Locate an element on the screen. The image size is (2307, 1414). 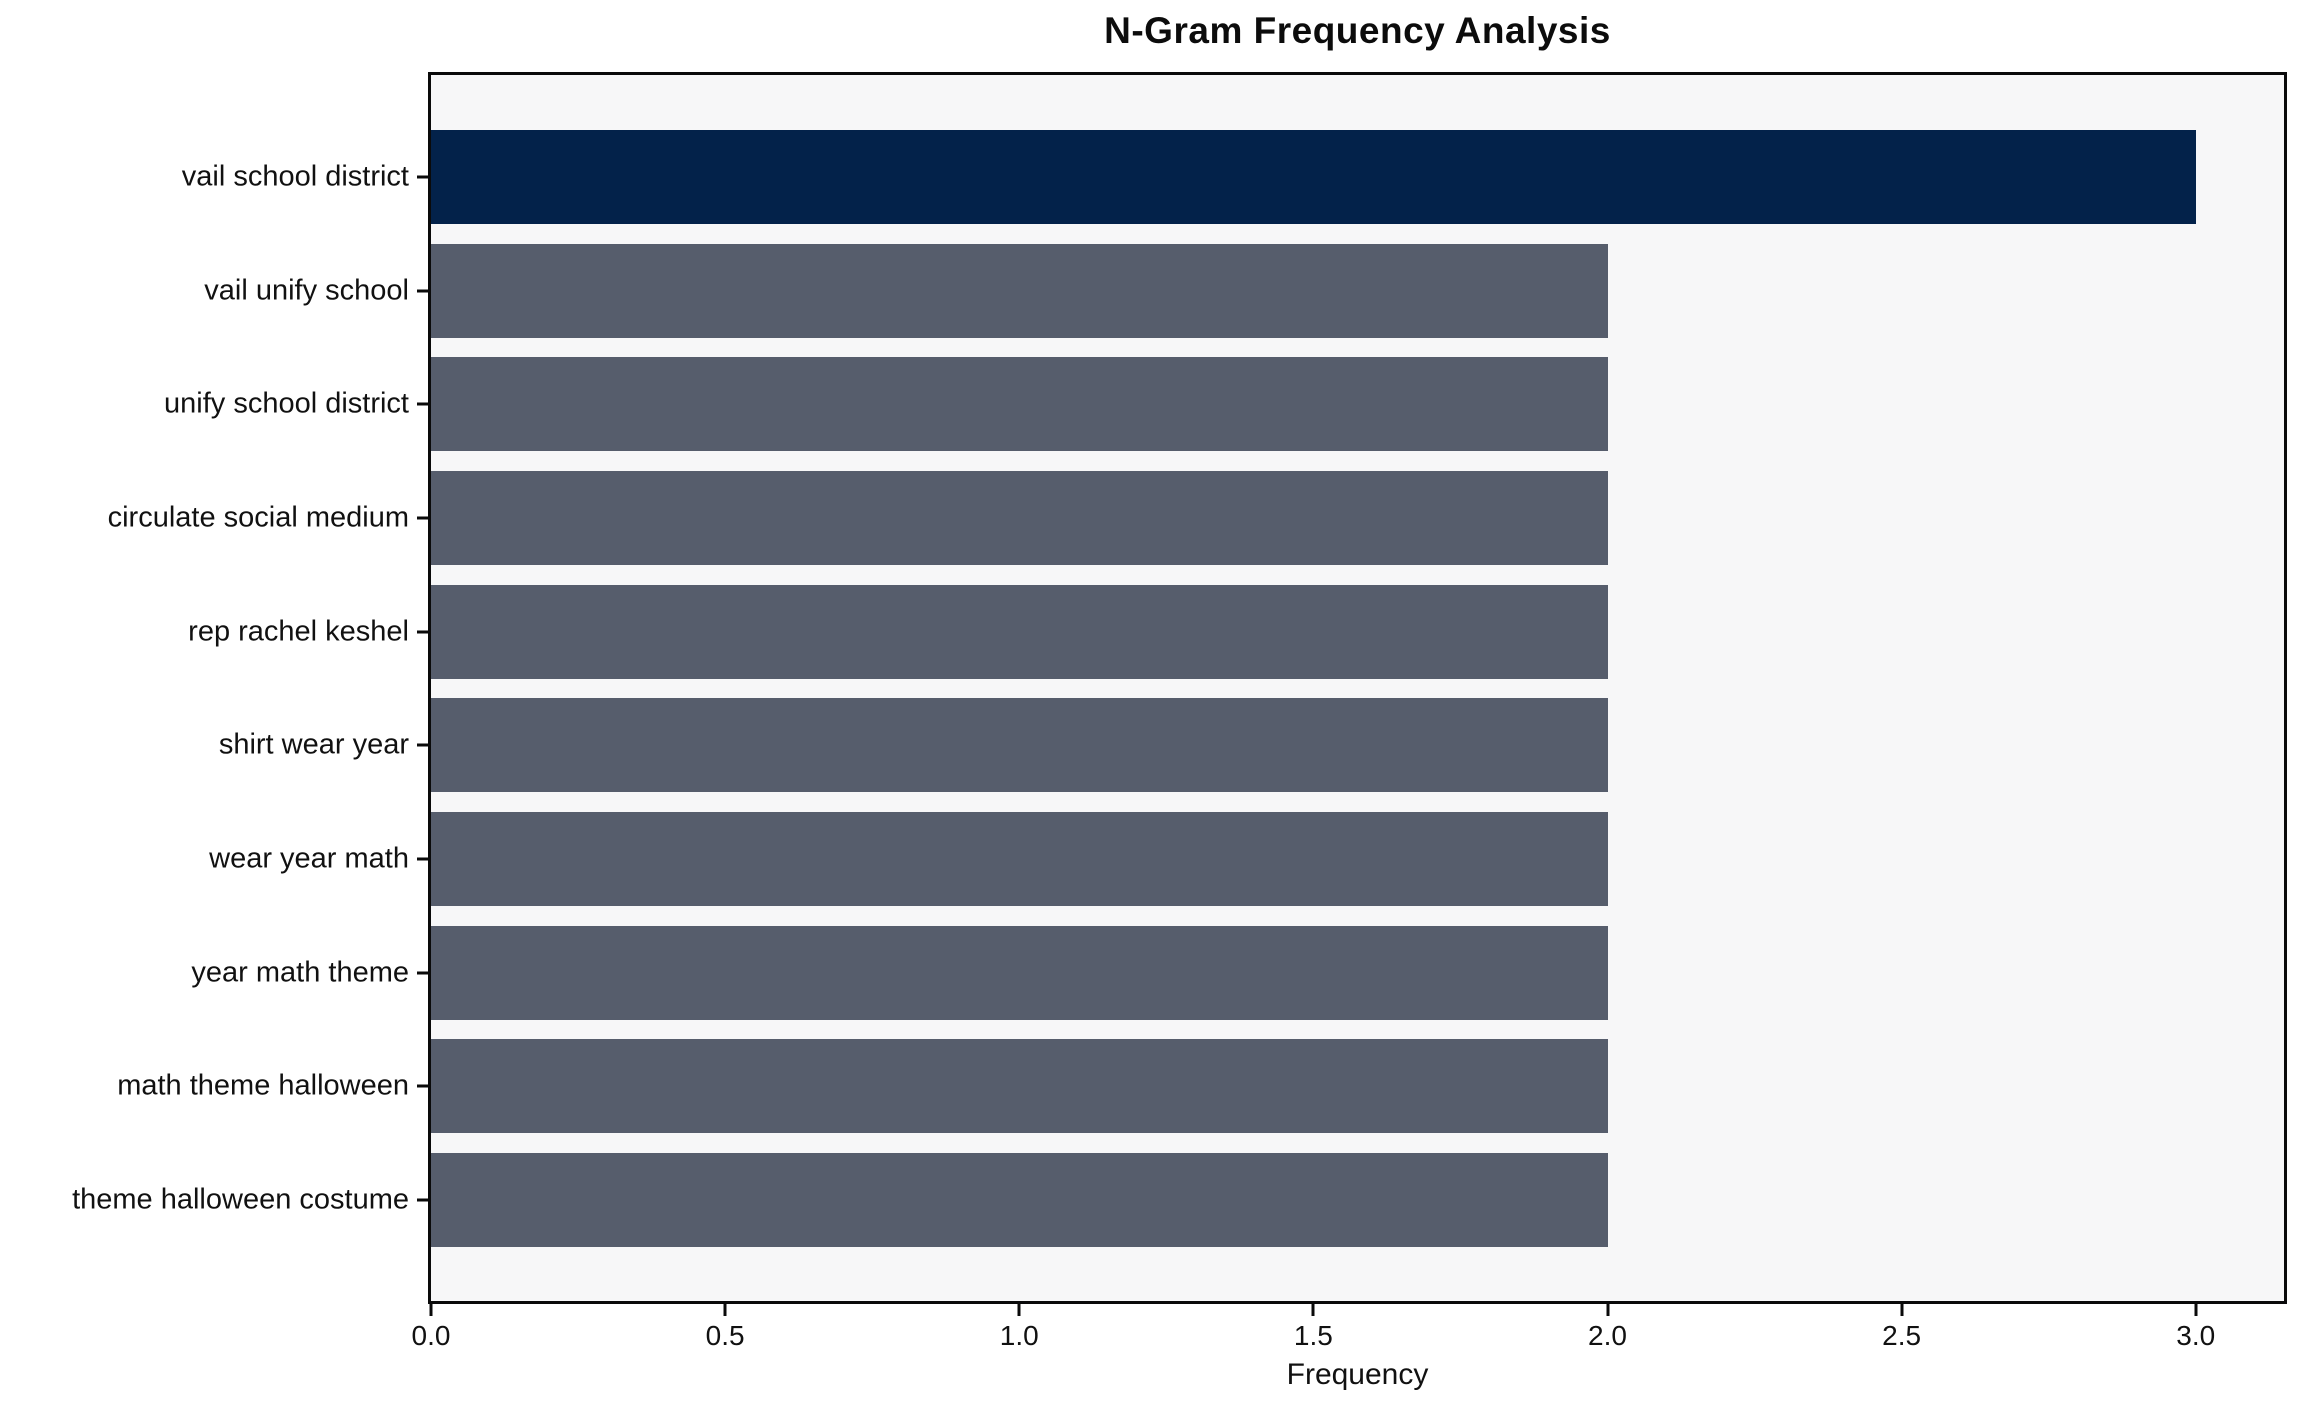
chart-title: N-Gram Frequency Analysis is located at coordinates (1357, 30).